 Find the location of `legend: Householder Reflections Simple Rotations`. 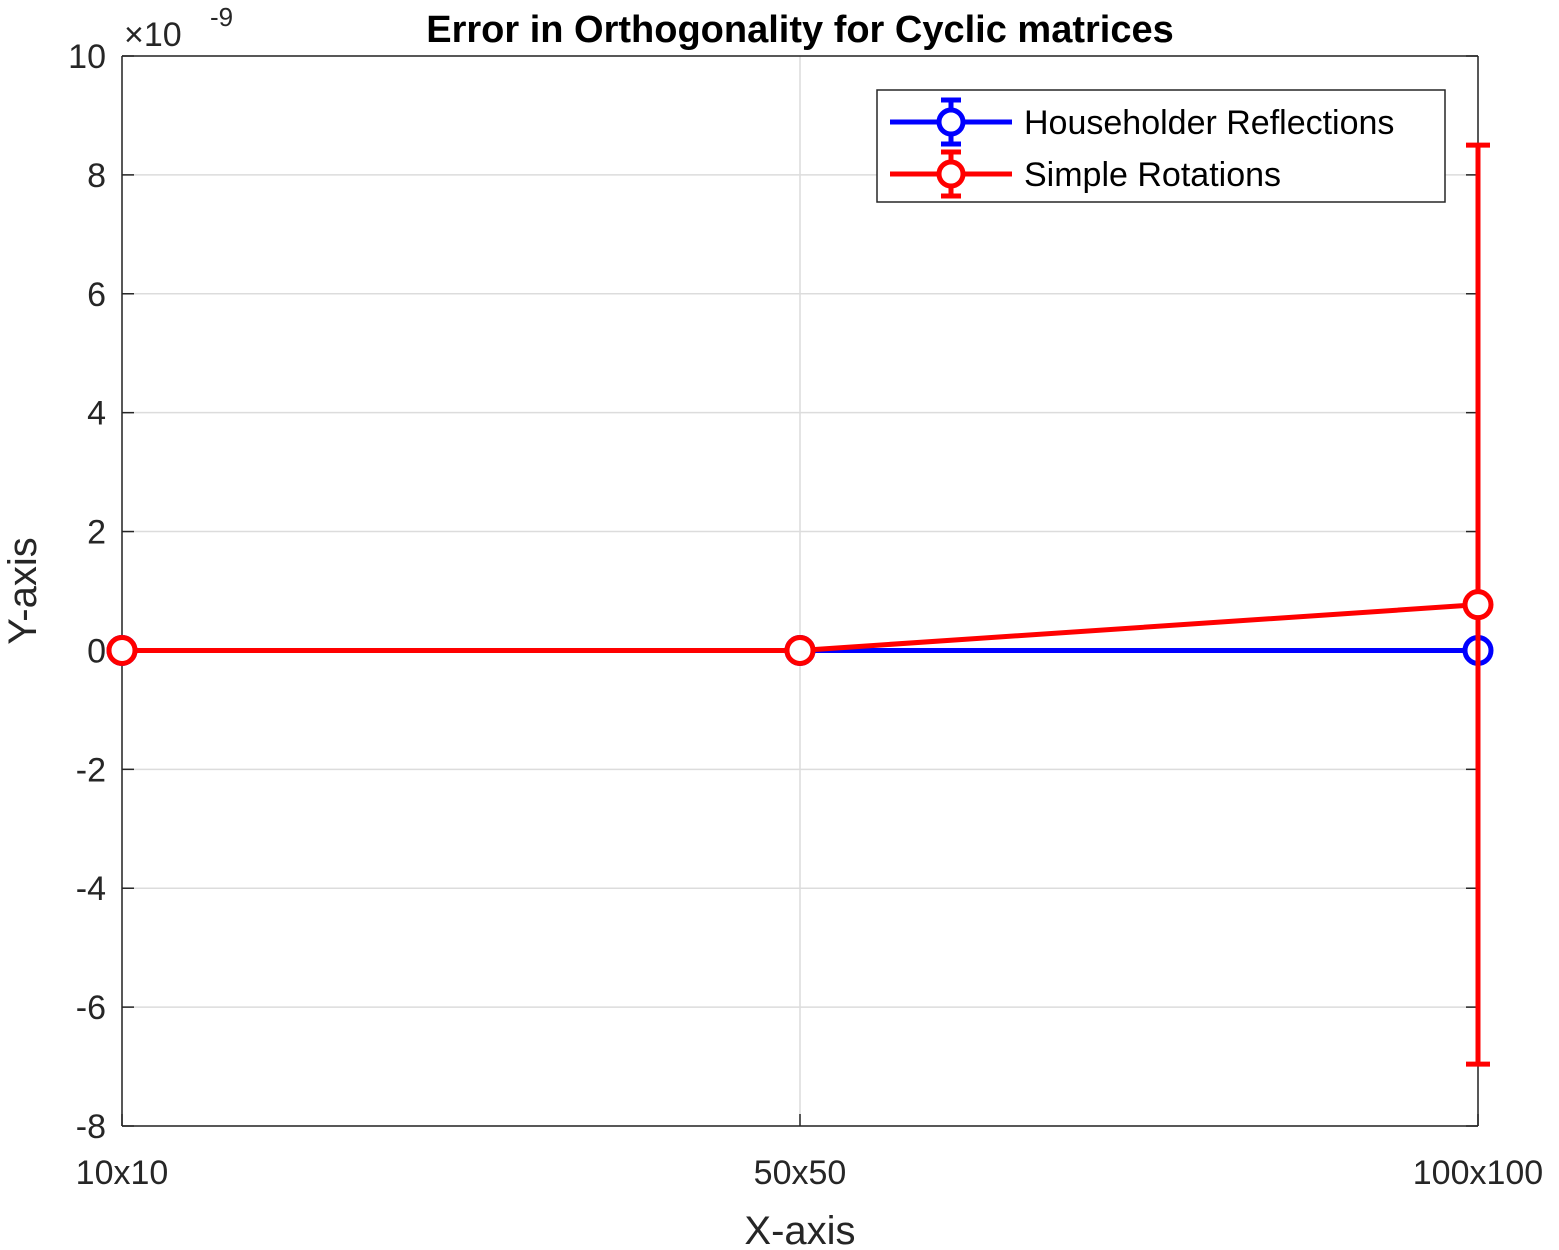

legend: Householder Reflections Simple Rotations is located at coordinates (1161, 146).